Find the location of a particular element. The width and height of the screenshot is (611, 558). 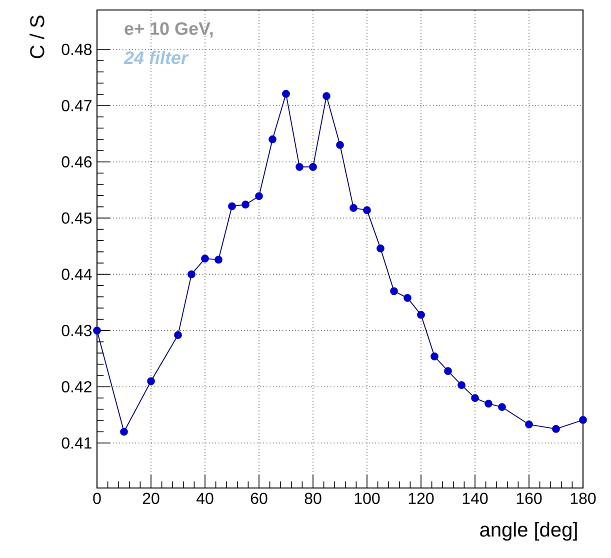

annotation: 24 filter is located at coordinates (156, 57).